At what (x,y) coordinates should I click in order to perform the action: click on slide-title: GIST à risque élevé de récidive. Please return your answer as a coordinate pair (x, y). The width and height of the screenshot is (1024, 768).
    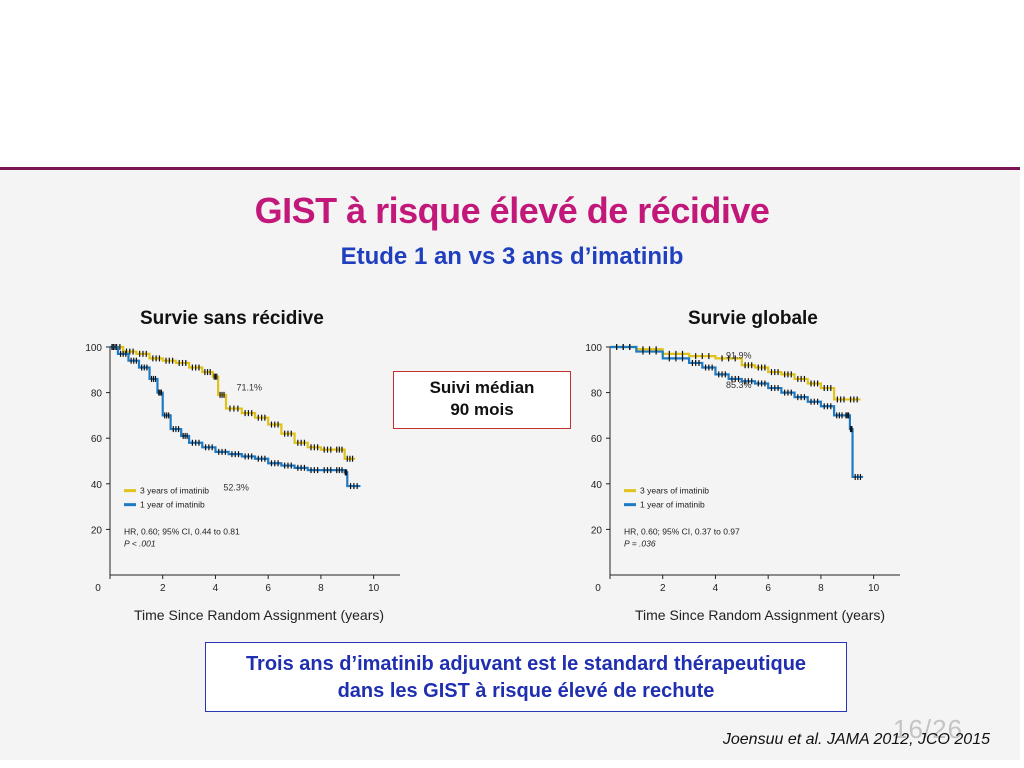
    Looking at the image, I should click on (512, 210).